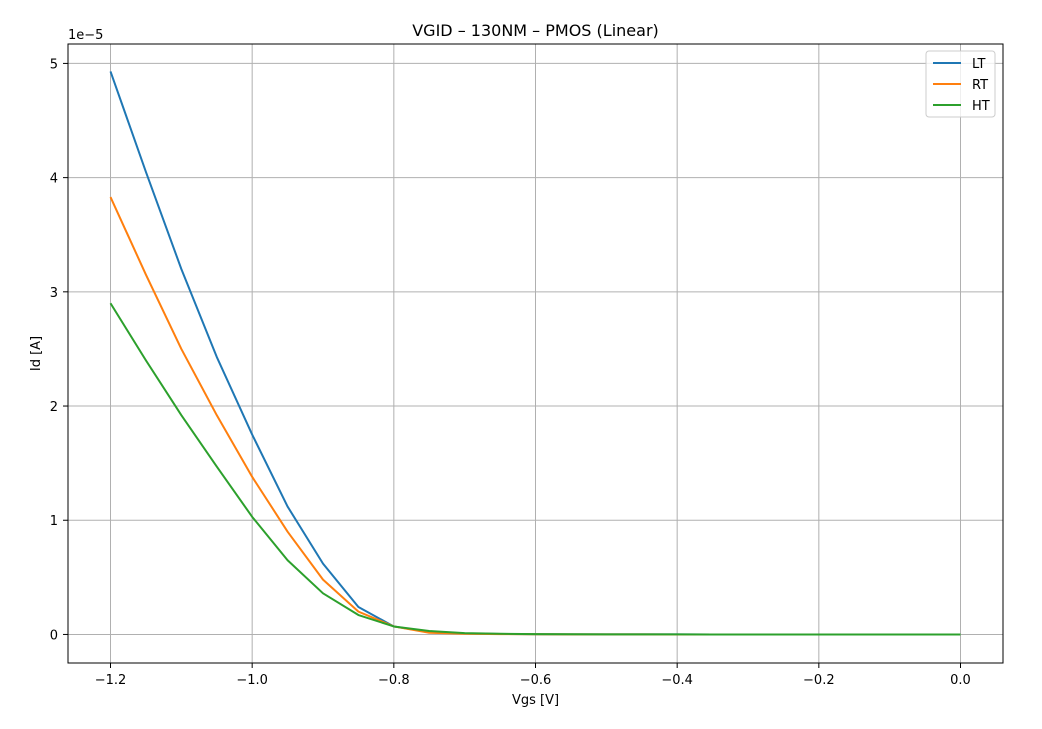 Image resolution: width=1042 pixels, height=729 pixels. Describe the element at coordinates (59, 350) in the screenshot. I see `y-ticks: 0 1 2 3 4 5` at that location.